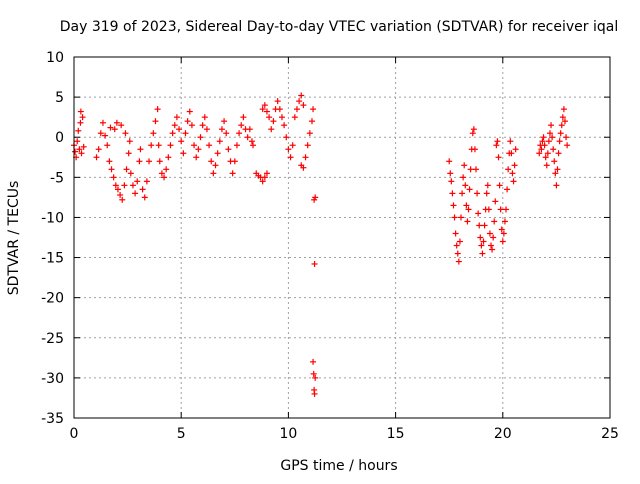 This screenshot has height=484, width=640. I want to click on y-tick-label: -10, so click(52, 218).